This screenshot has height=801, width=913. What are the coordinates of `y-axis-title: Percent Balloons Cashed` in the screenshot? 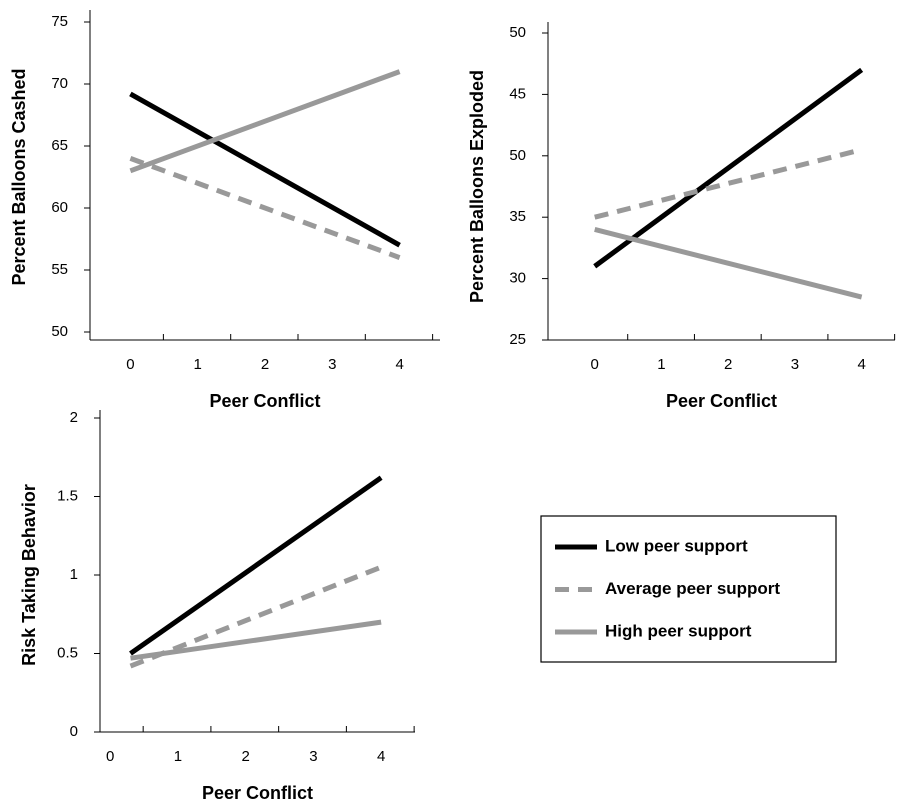 It's located at (19, 176).